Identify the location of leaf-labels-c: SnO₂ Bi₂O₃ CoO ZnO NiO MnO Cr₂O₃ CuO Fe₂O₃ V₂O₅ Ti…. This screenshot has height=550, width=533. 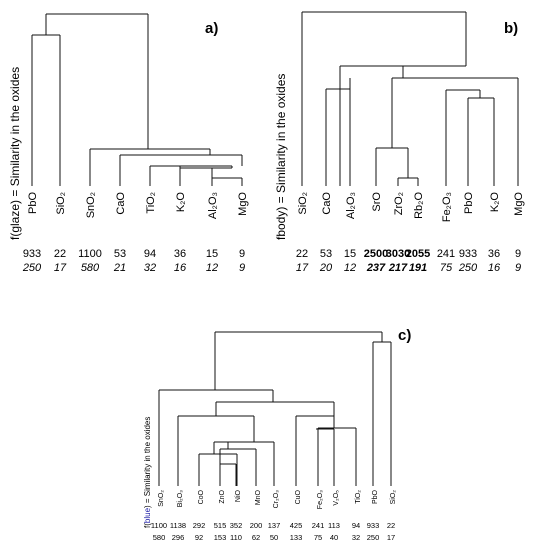
(277, 499).